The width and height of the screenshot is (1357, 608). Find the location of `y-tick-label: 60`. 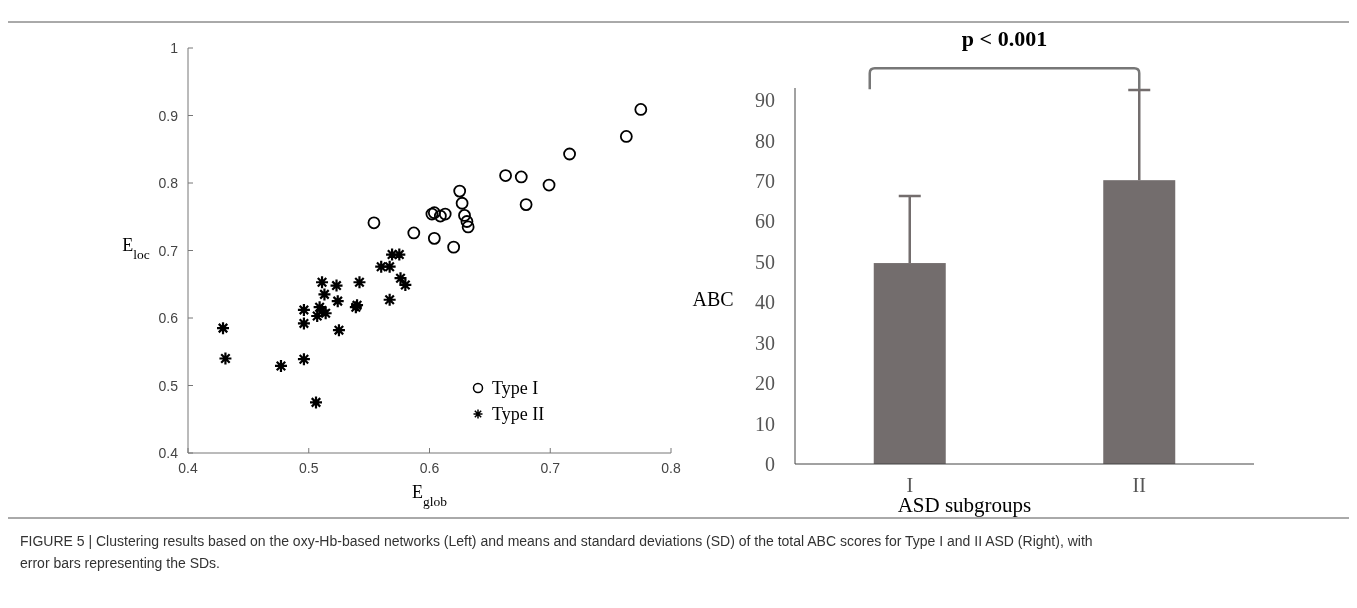

y-tick-label: 60 is located at coordinates (765, 221).